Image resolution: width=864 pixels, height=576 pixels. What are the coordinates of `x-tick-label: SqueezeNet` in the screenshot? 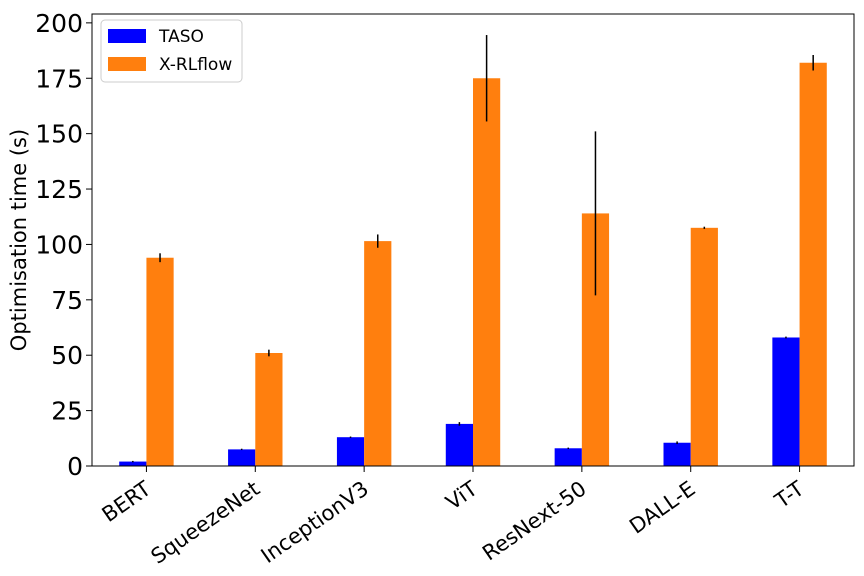 It's located at (205, 522).